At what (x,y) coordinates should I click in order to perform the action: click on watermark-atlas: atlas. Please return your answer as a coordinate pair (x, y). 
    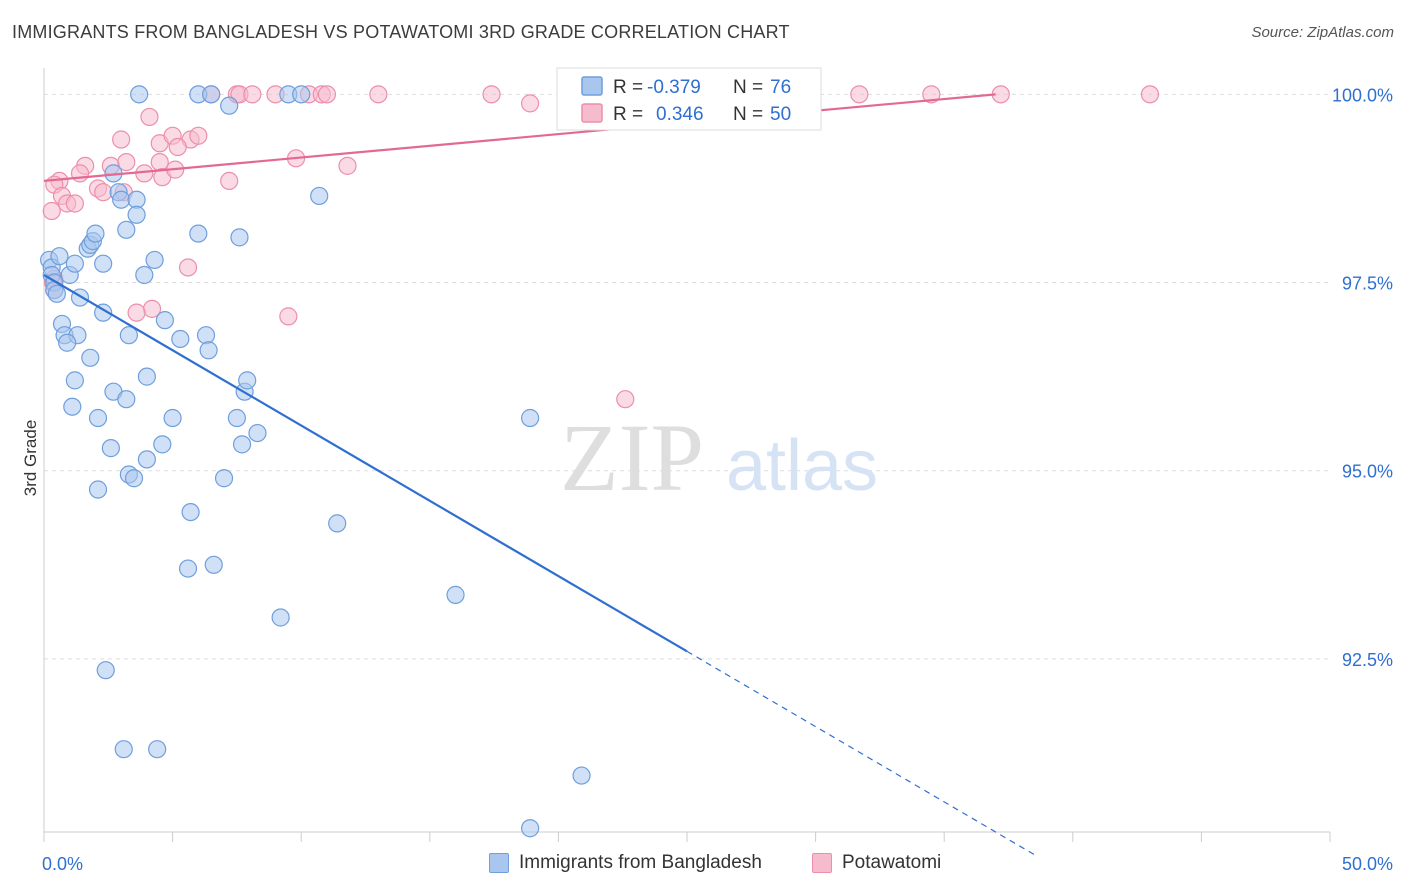
    Looking at the image, I should click on (802, 466).